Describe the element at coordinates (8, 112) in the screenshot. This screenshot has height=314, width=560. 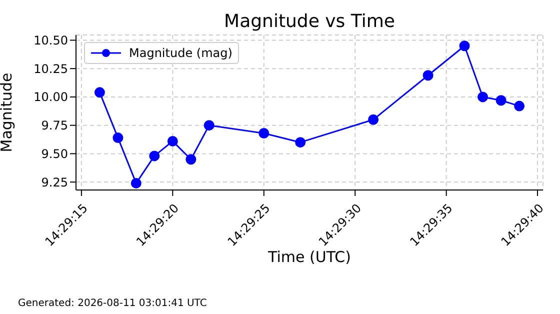
I see `y-axis-title: Magnitude` at that location.